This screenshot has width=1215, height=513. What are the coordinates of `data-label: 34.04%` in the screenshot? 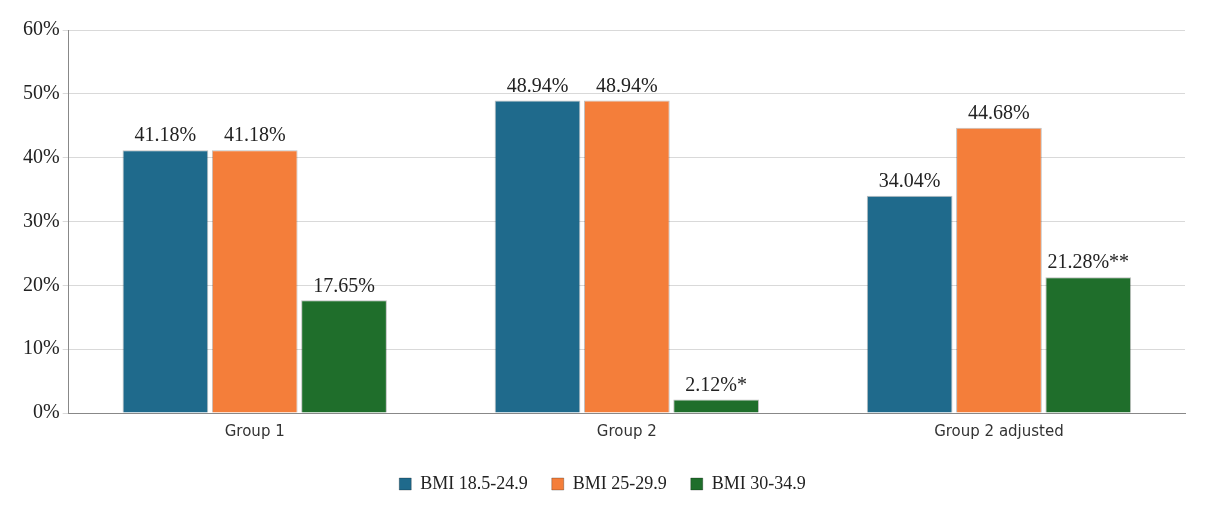 It's located at (909, 179).